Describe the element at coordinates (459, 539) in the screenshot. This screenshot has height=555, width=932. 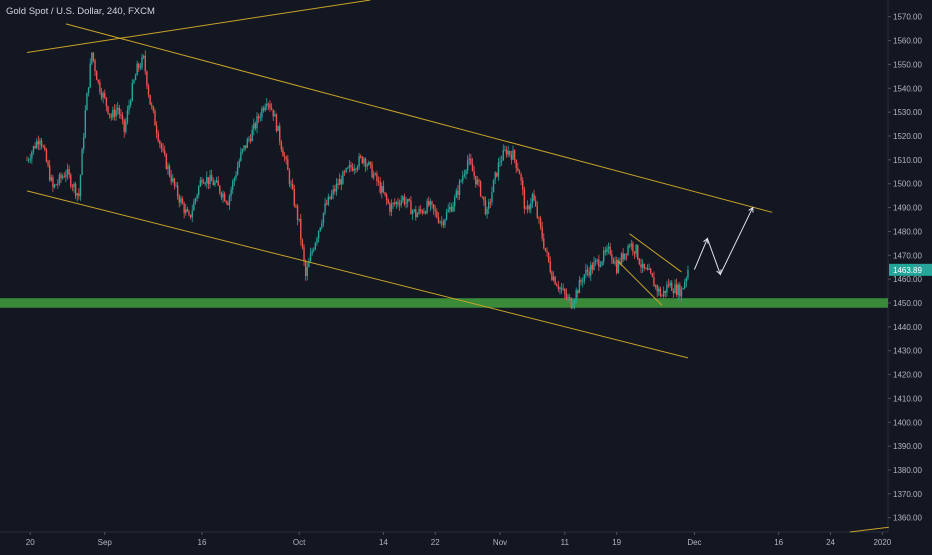
I see `time-axis-ticks: 20 Sep 16 Oct 14 22 Nov 11 19 Dec 16 24 2020` at that location.